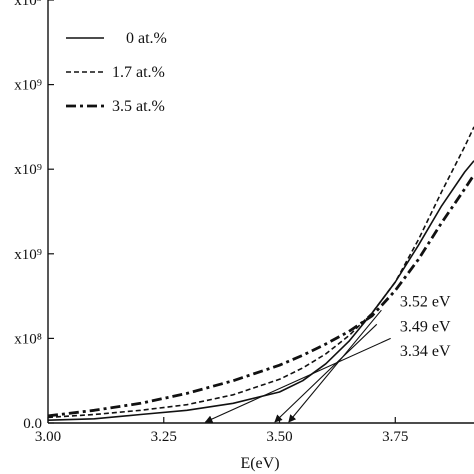 The image size is (474, 474). What do you see at coordinates (48, 437) in the screenshot?
I see `x-tick-label: 3.00` at bounding box center [48, 437].